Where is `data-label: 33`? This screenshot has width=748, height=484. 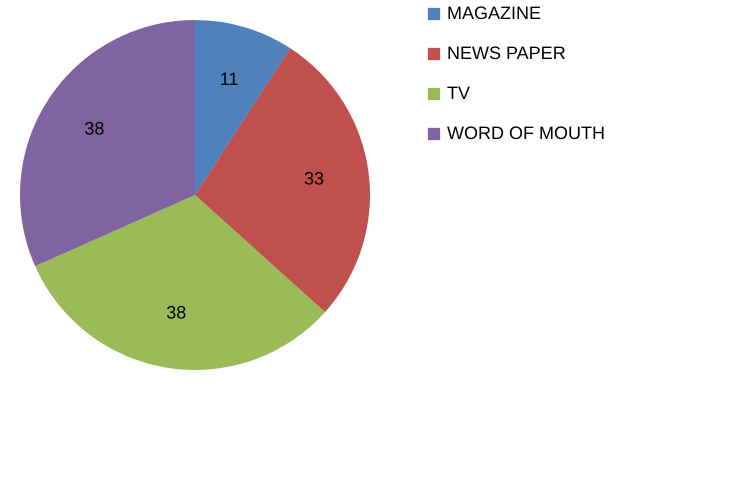
data-label: 33 is located at coordinates (314, 178).